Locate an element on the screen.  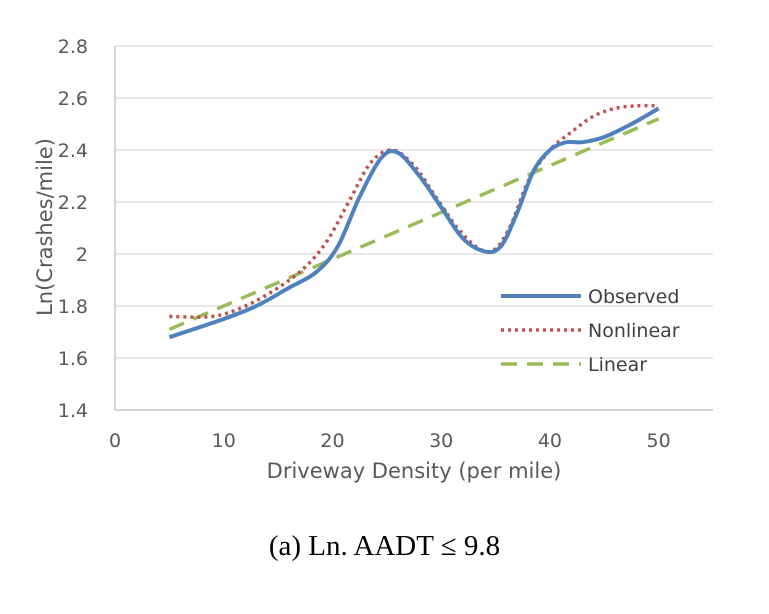
y-tick-labels: 1.4 1.6 1.8 2 2.2 2.4 2.6 2.8 is located at coordinates (73, 229).